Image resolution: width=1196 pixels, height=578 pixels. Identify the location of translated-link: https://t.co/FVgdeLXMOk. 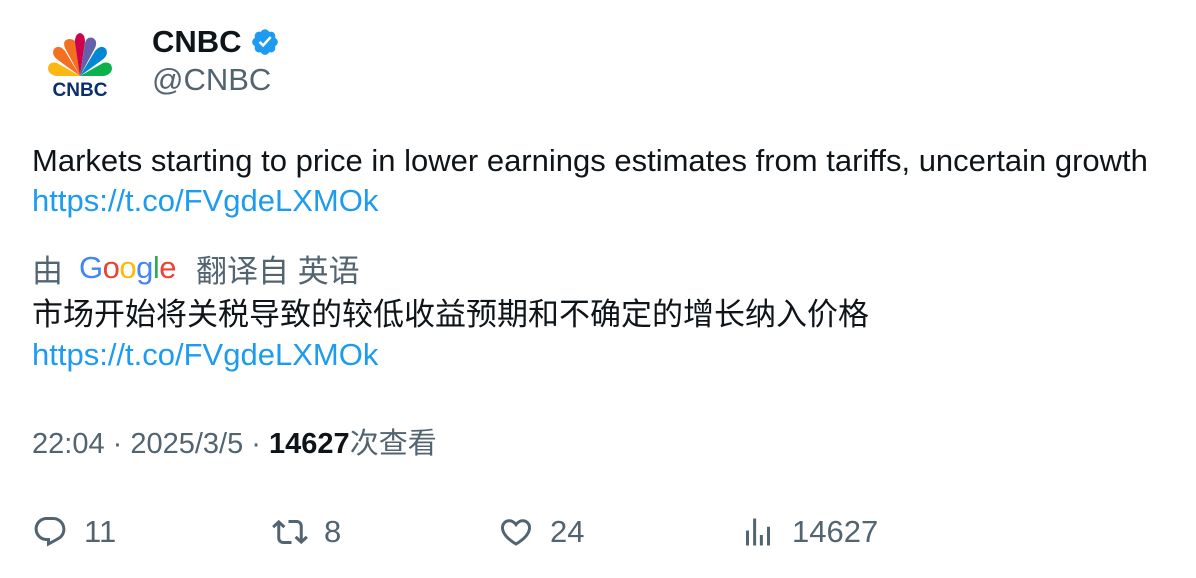
(205, 354).